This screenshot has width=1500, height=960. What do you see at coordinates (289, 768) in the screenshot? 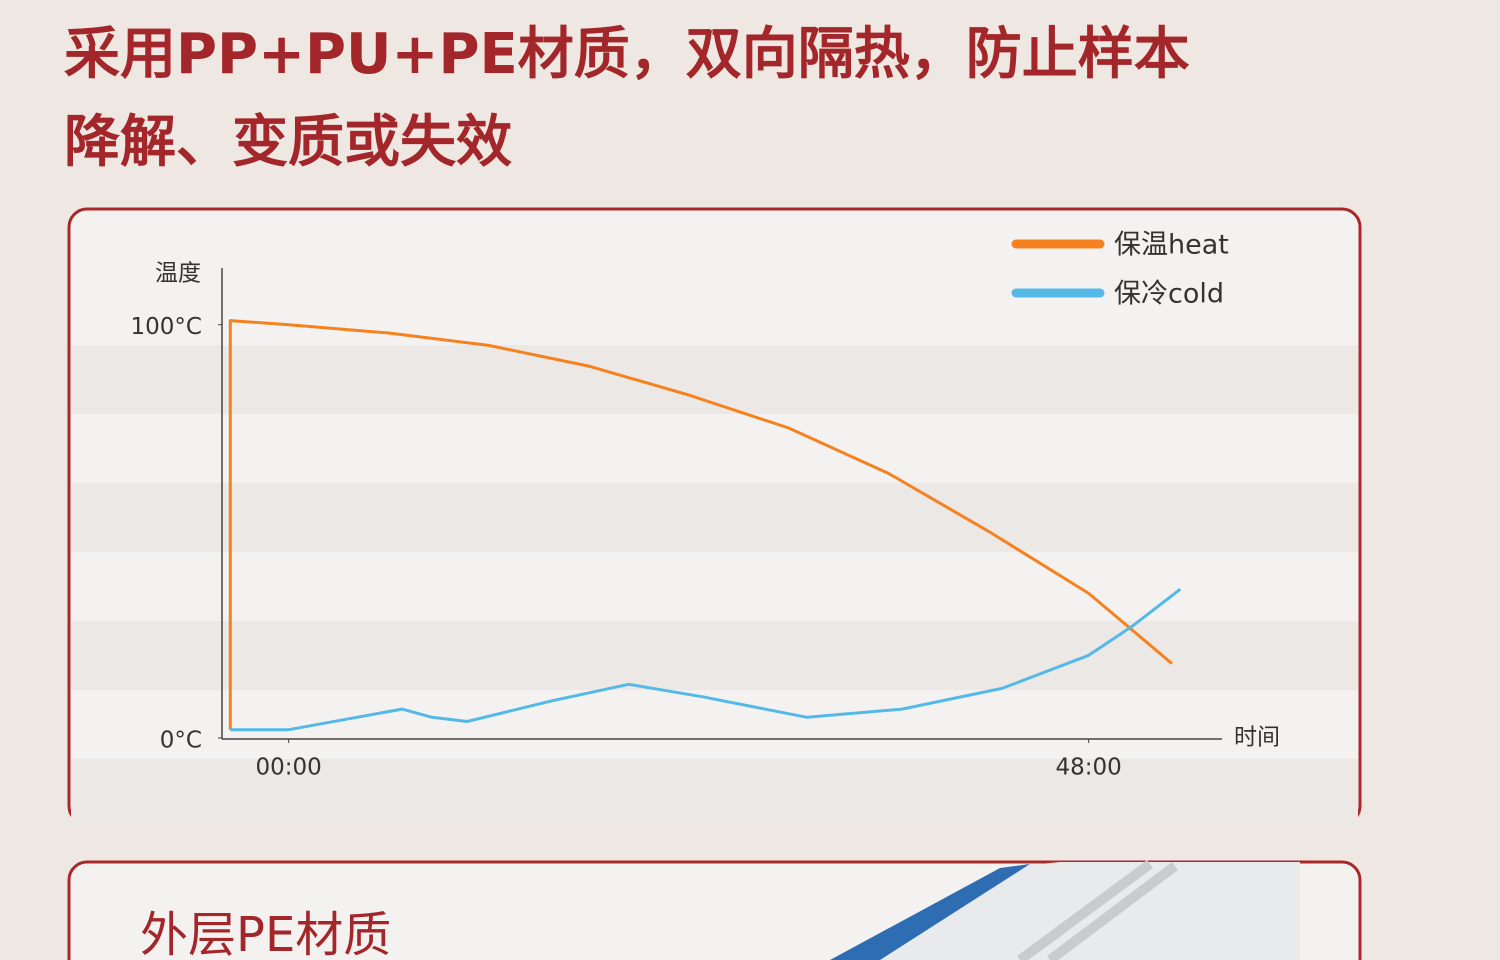
I see `x-tick-label: 00:00` at bounding box center [289, 768].